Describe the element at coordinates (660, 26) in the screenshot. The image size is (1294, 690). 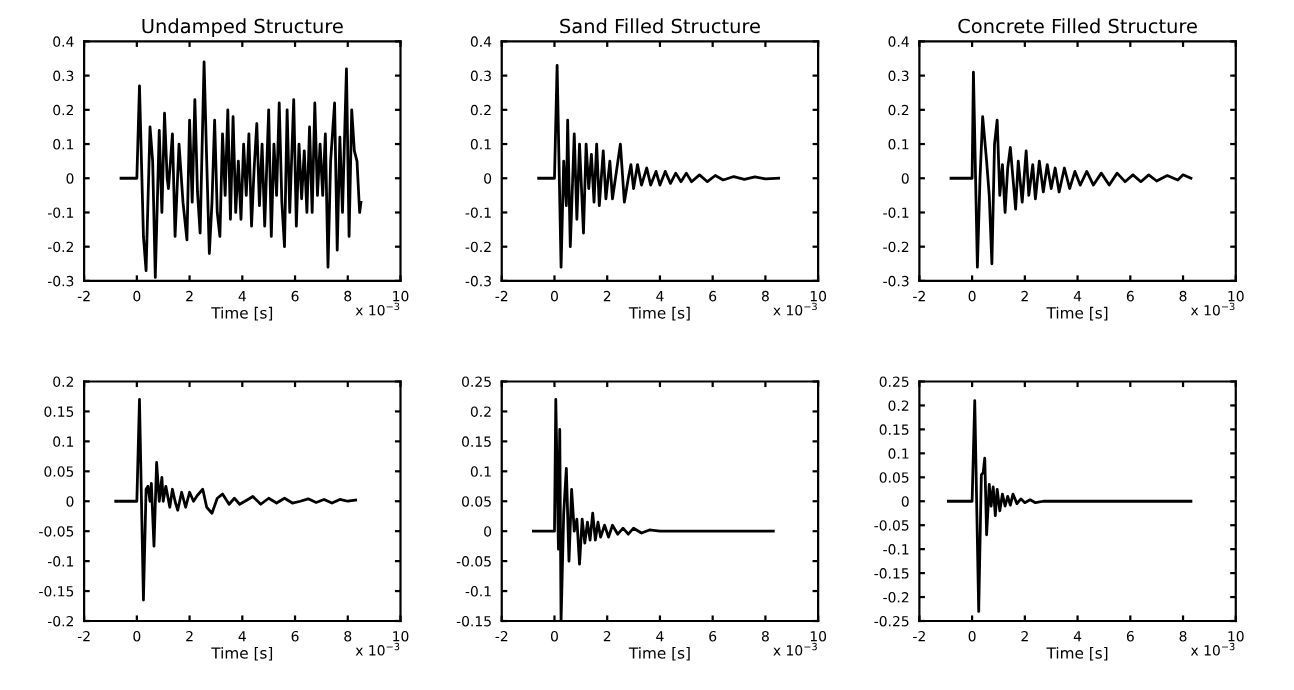
I see `chart-title: Sand Filled Structure` at that location.